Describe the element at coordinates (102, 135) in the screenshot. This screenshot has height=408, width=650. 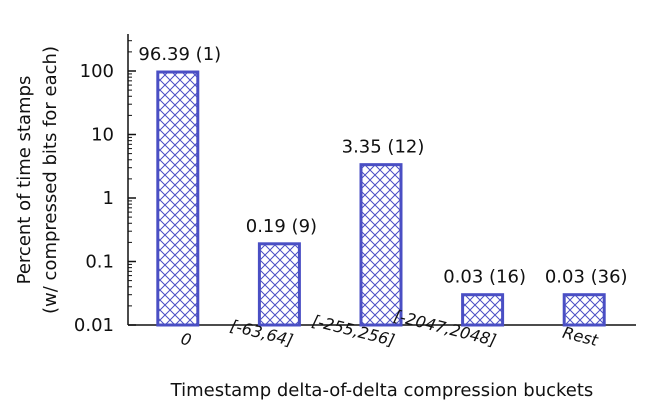
I see `y-tick-label: 10` at that location.